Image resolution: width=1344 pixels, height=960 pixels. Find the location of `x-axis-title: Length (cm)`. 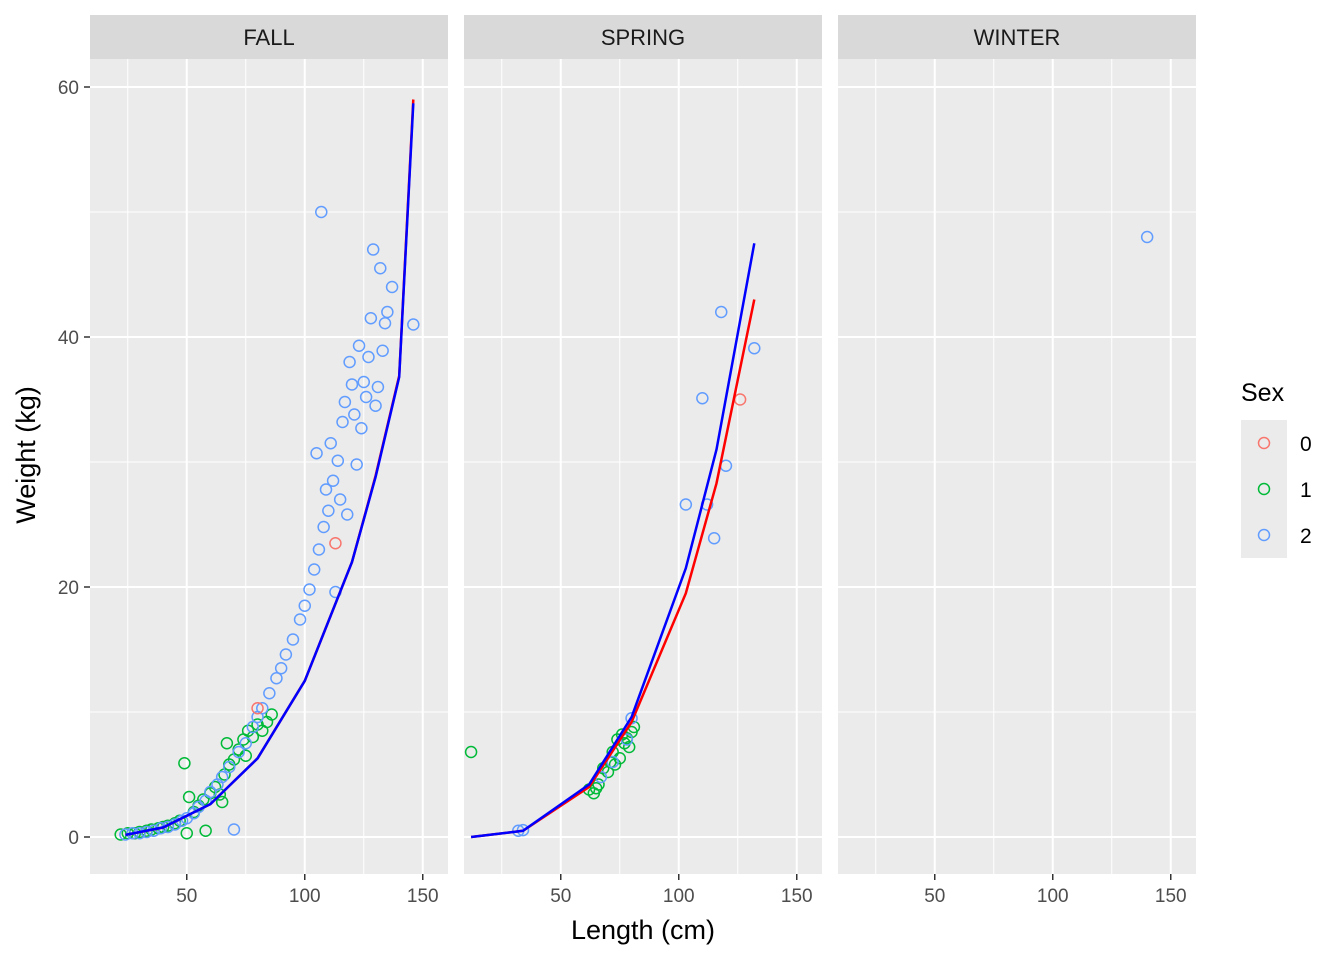

x-axis-title: Length (cm) is located at coordinates (643, 930).